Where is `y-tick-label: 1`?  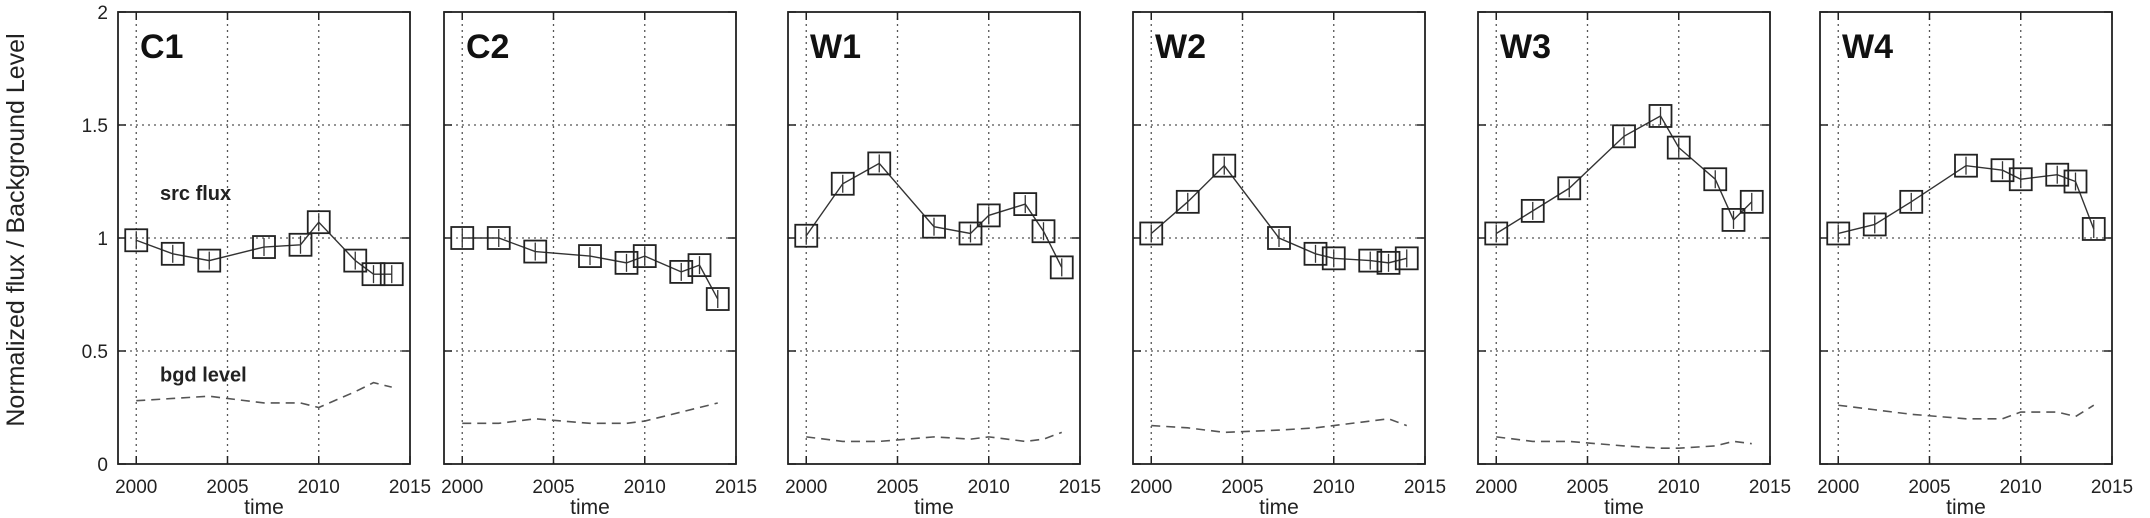 y-tick-label: 1 is located at coordinates (102, 239).